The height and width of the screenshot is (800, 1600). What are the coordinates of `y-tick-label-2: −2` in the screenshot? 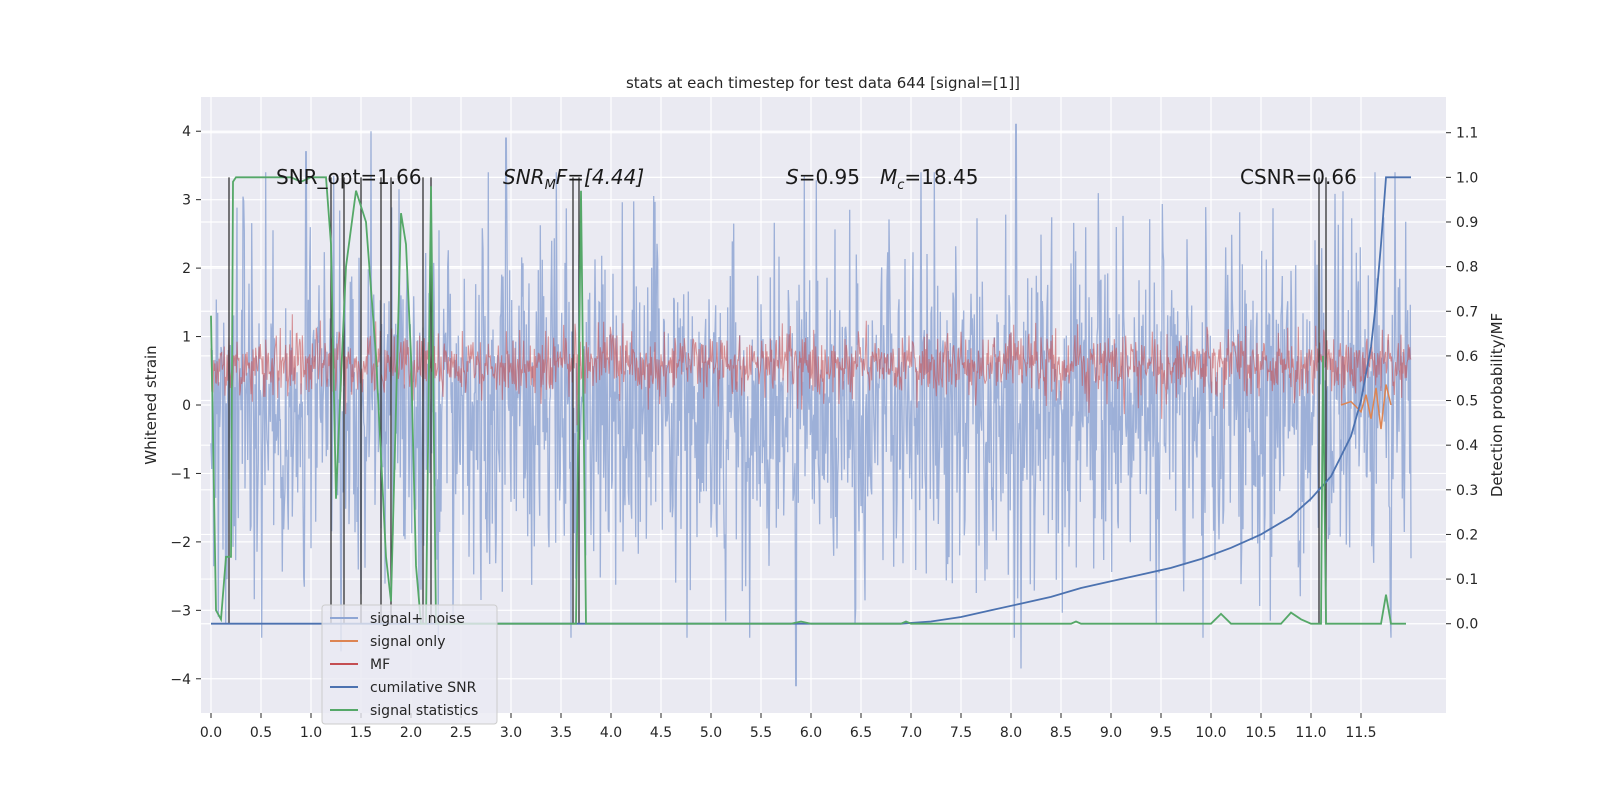 It's located at (180, 543).